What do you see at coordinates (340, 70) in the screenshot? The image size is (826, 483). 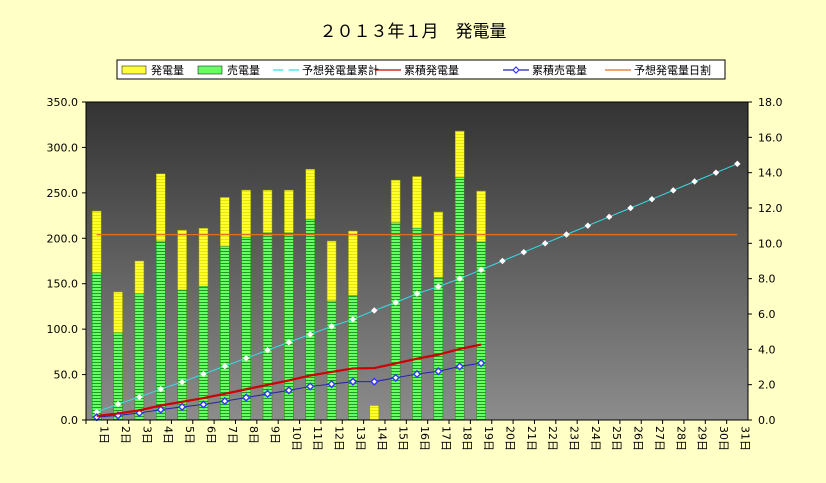 I see `legend-label: 予想発電量累計` at bounding box center [340, 70].